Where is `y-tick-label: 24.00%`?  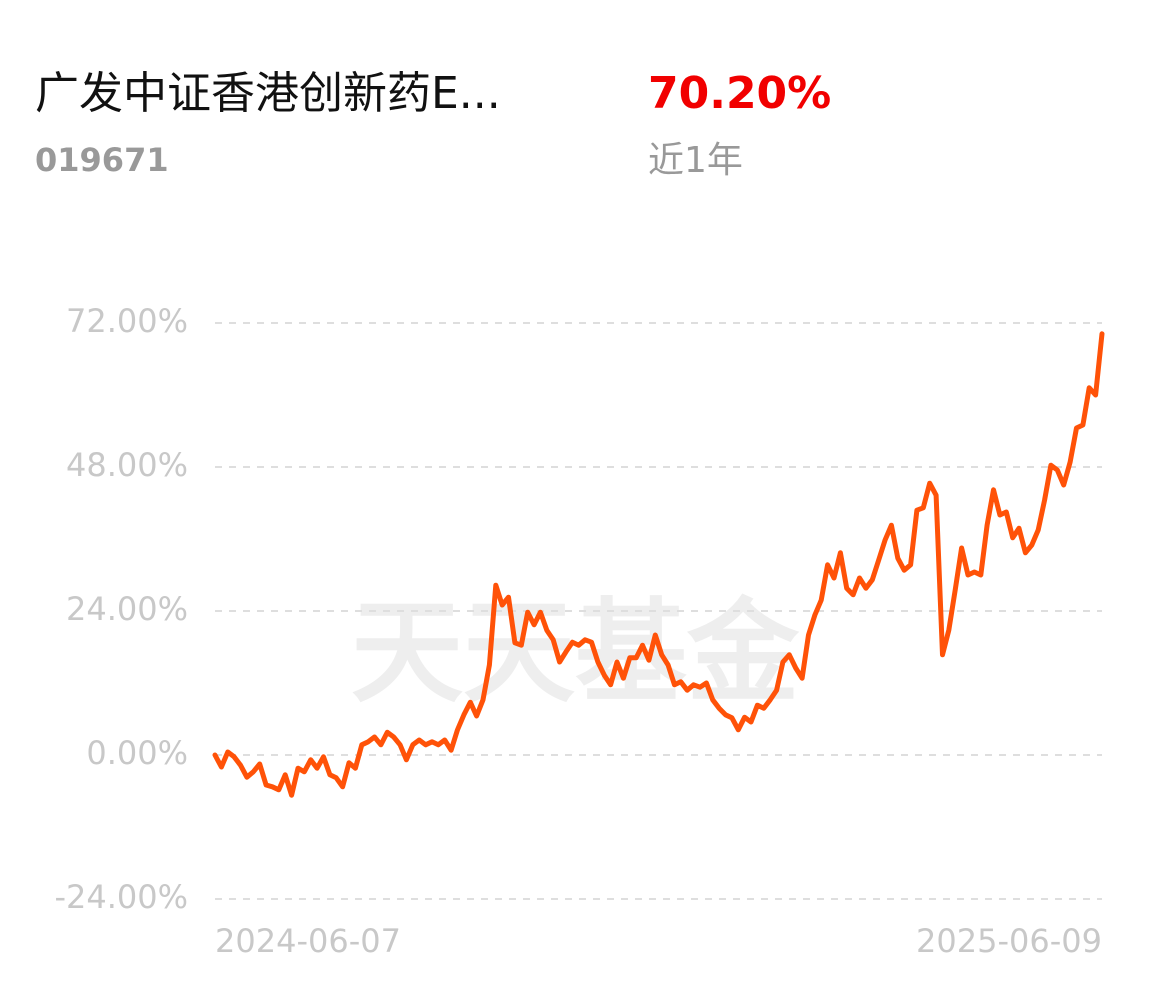 y-tick-label: 24.00% is located at coordinates (127, 609).